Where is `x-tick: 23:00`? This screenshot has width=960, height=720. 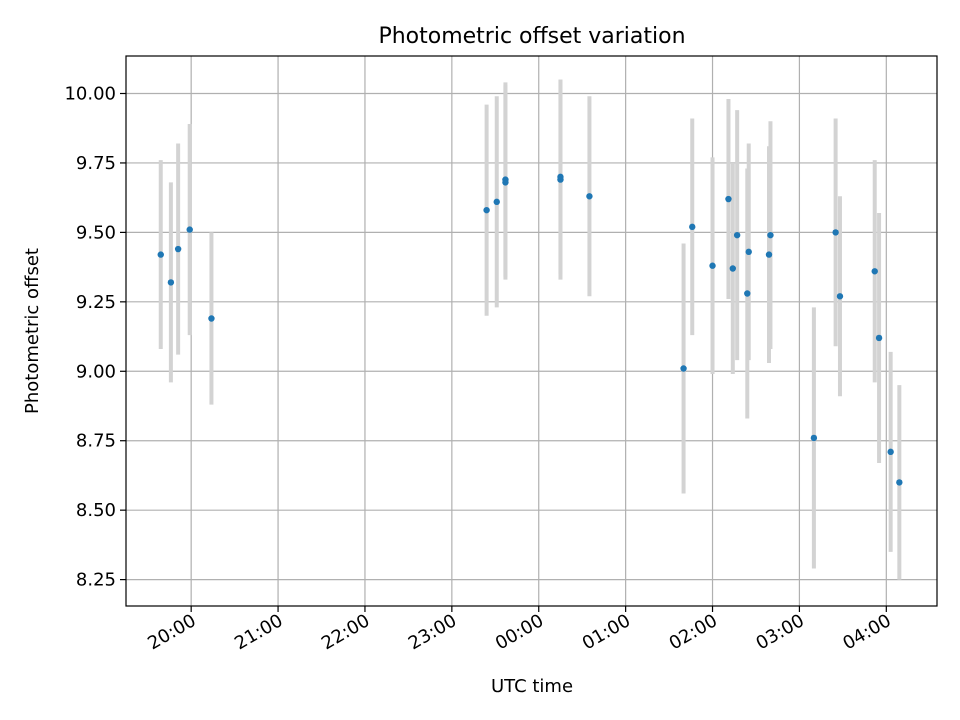 x-tick: 23:00 is located at coordinates (432, 630).